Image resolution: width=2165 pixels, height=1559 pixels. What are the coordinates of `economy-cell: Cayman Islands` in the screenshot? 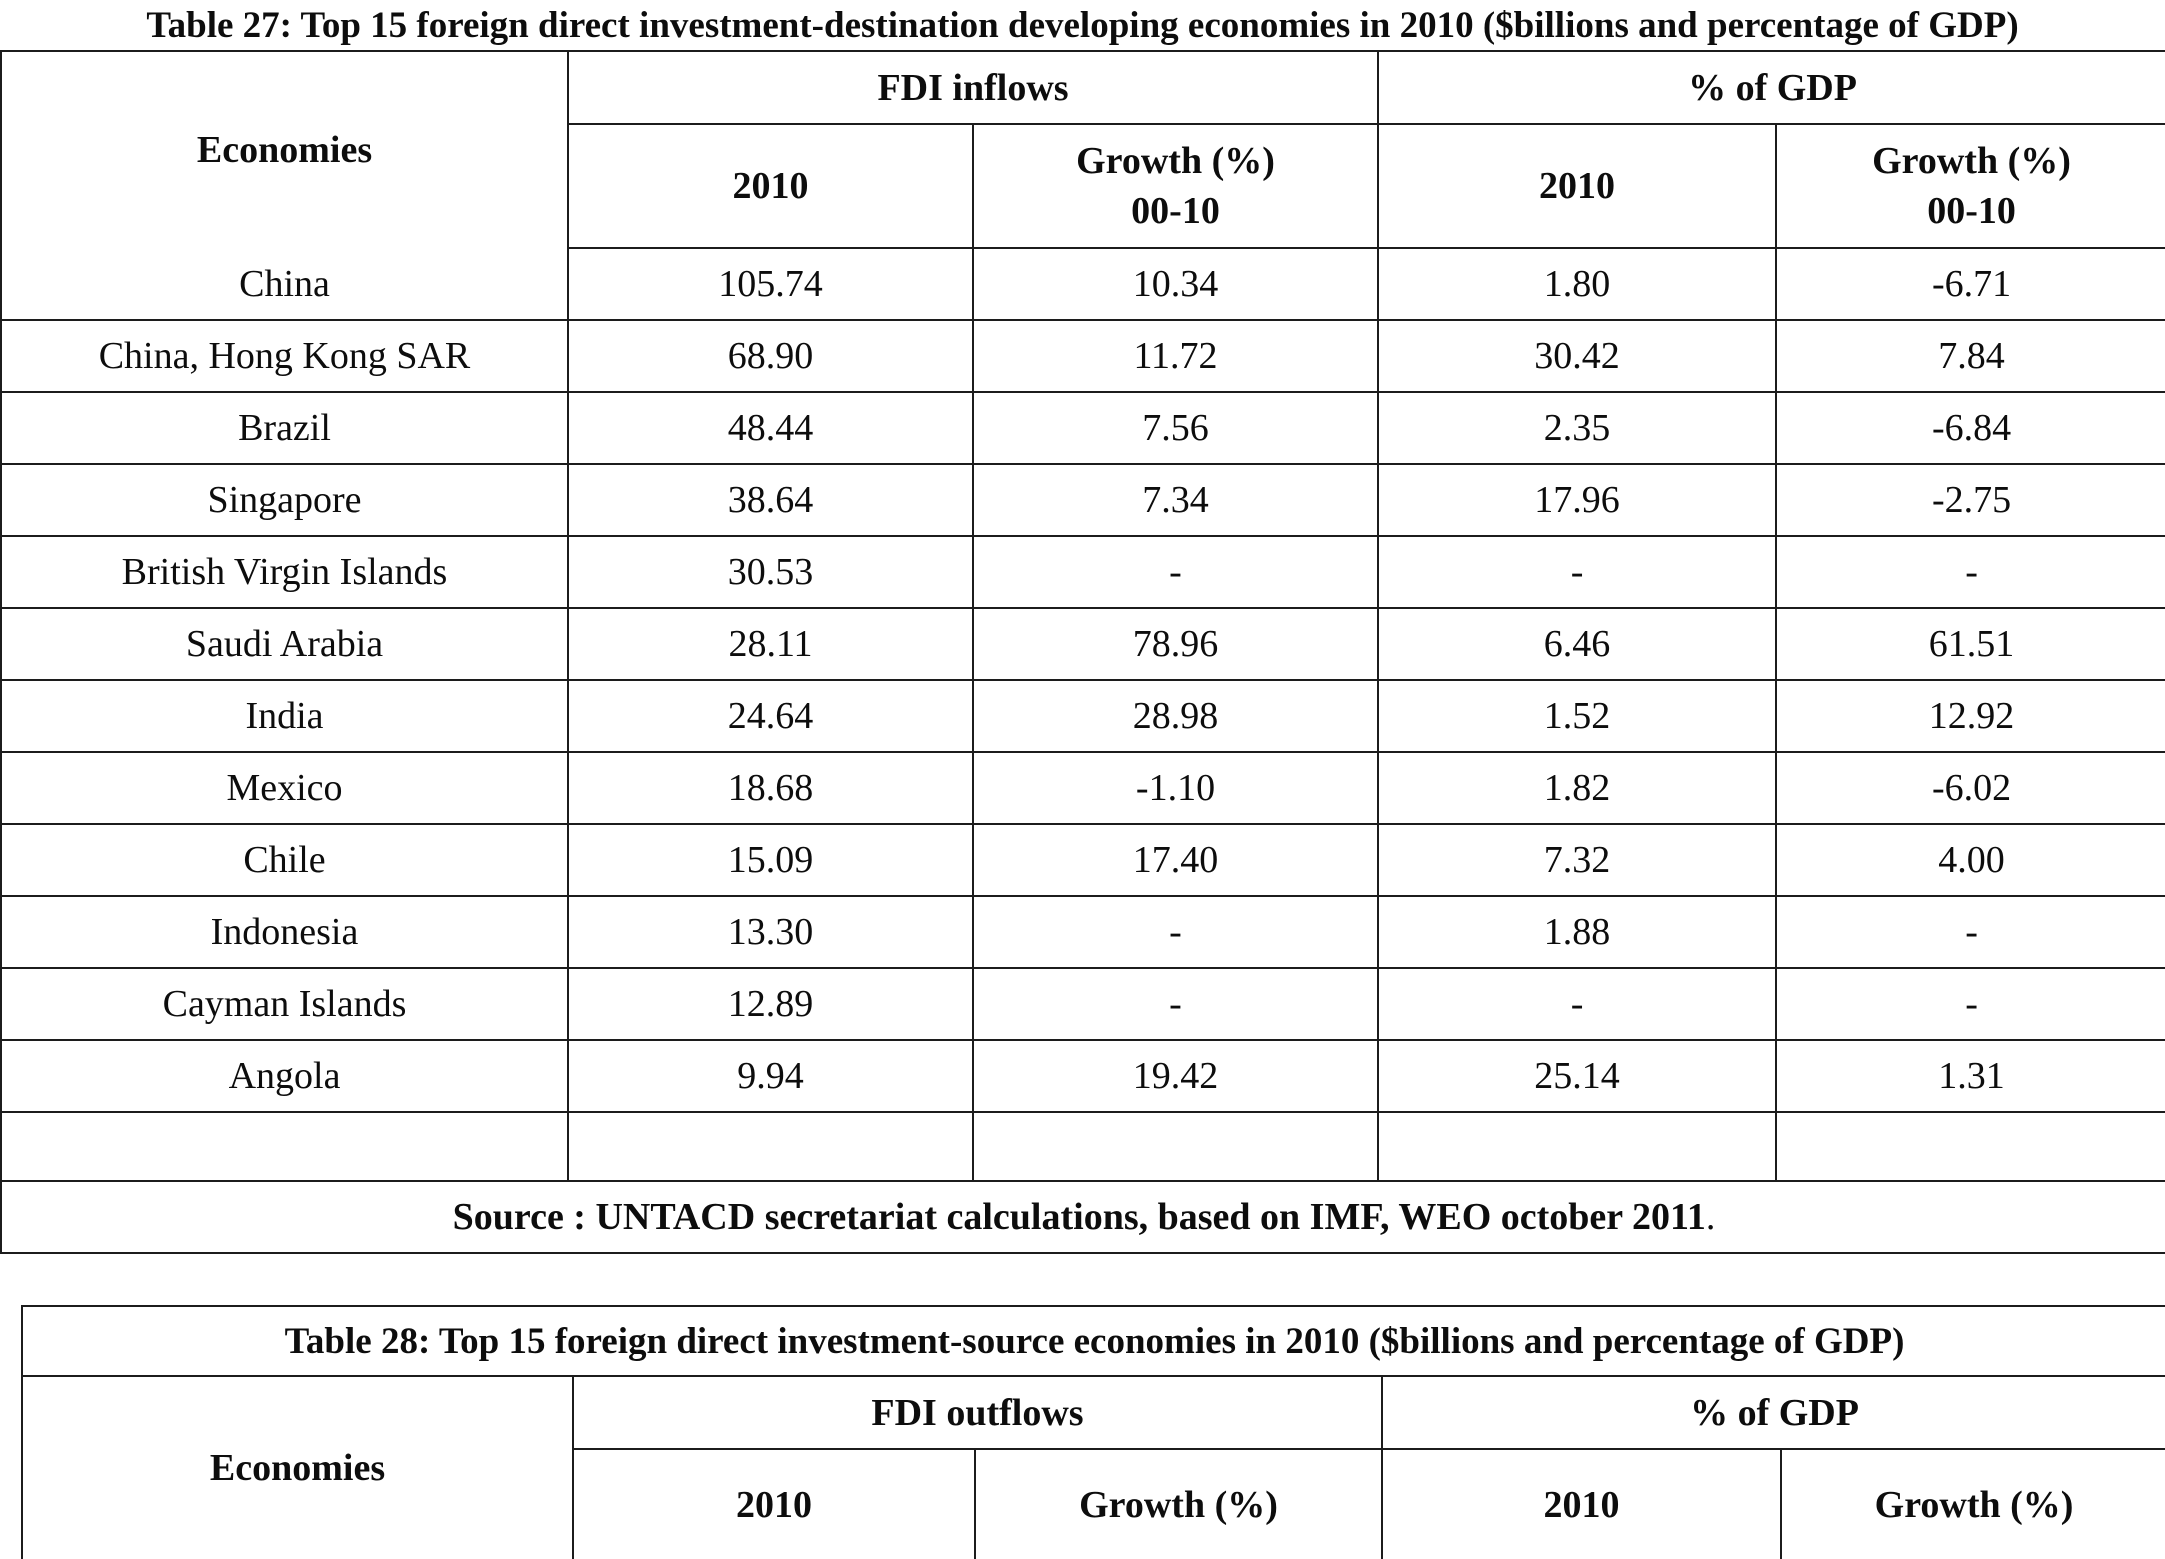 It's located at (285, 1004).